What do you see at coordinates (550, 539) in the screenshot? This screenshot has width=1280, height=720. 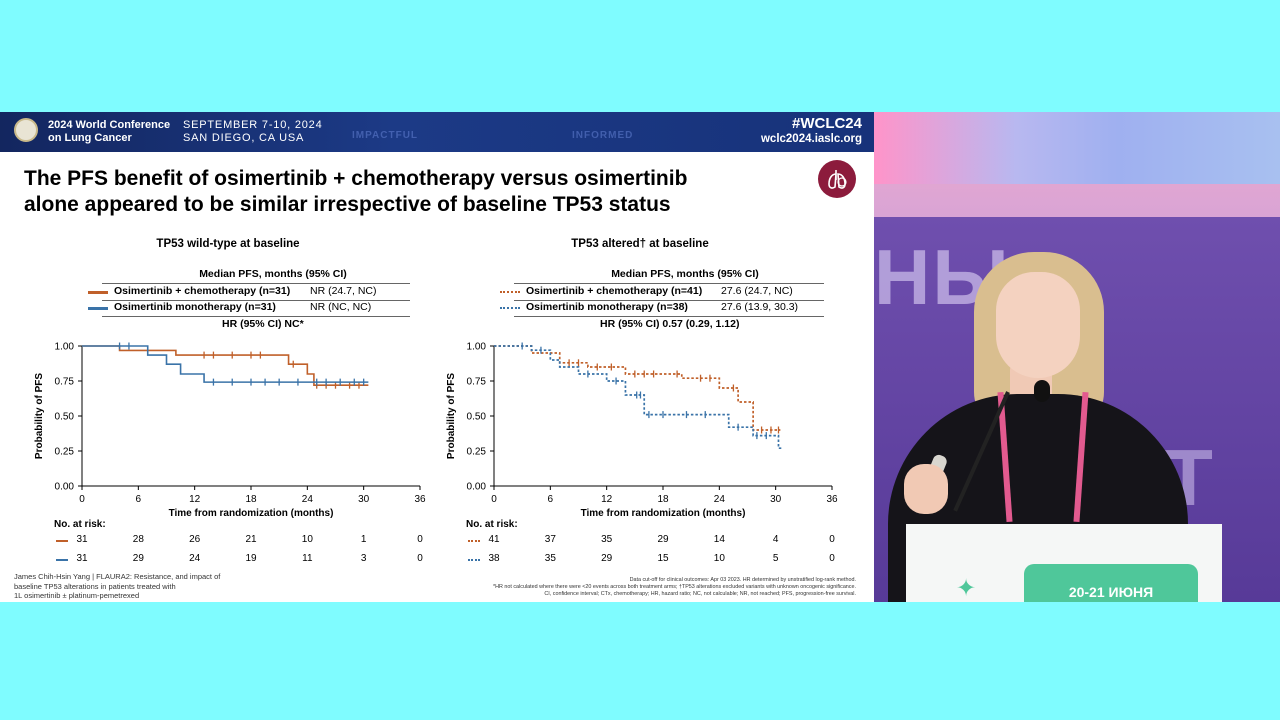 I see `risk-count: 37` at bounding box center [550, 539].